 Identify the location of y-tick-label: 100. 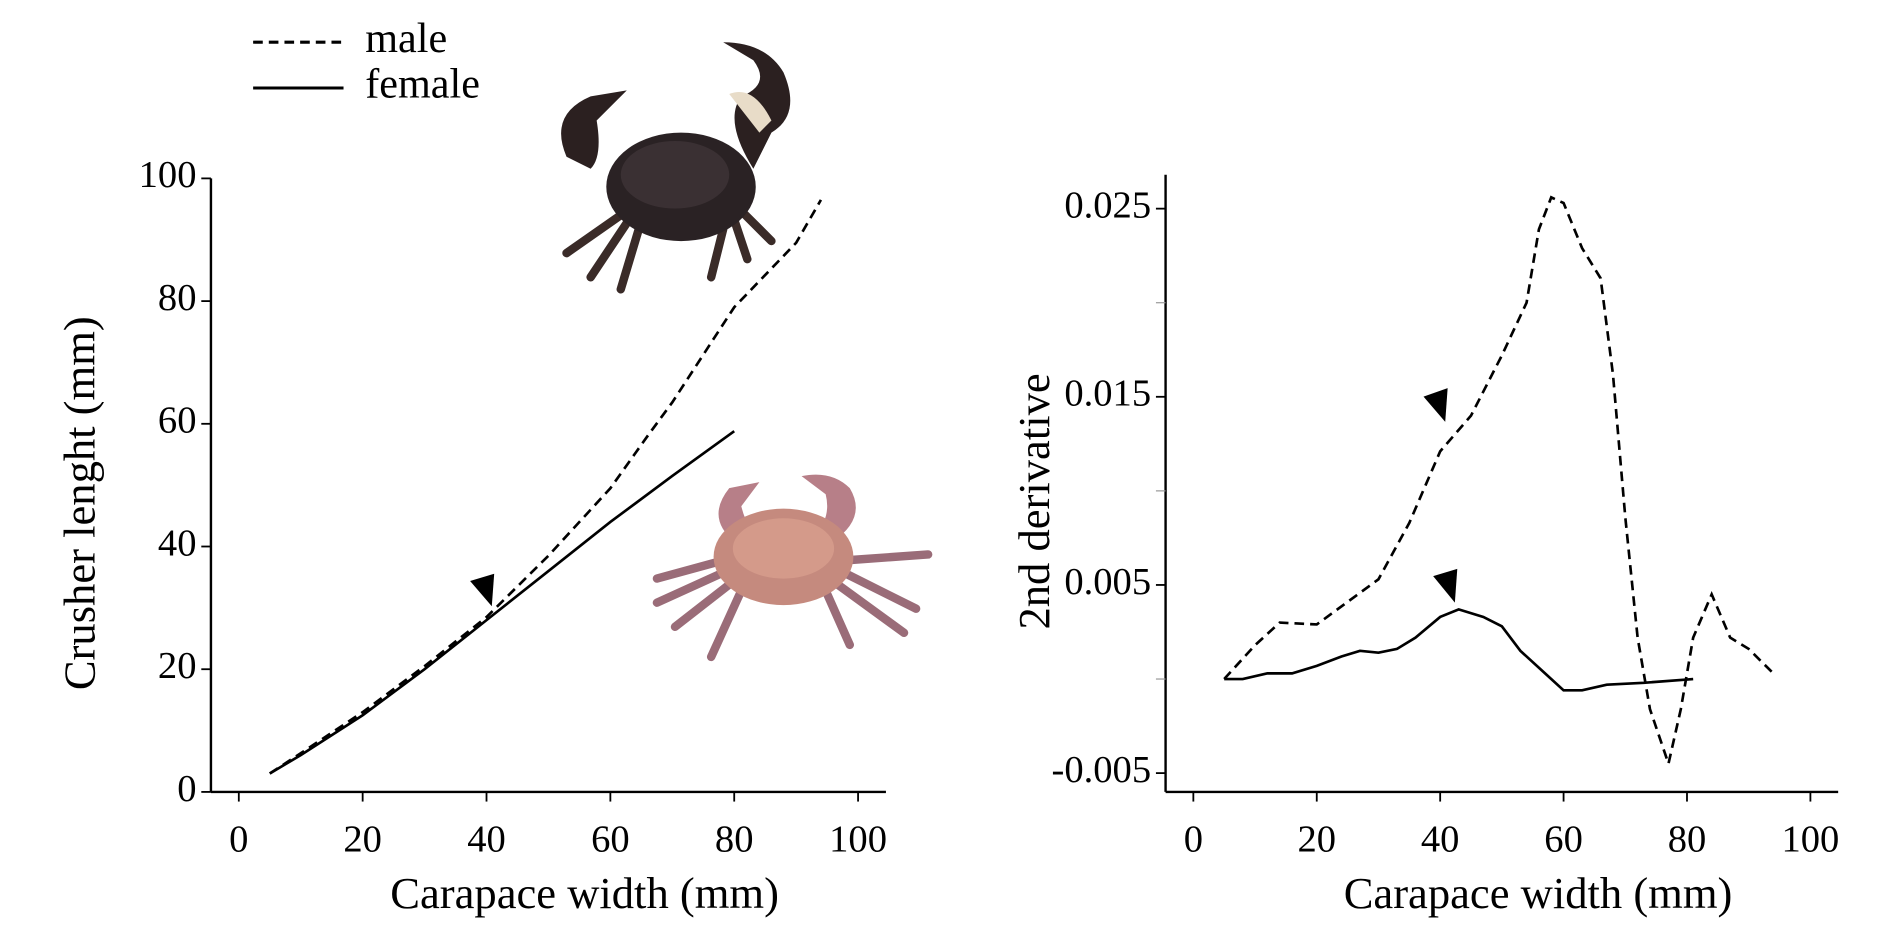
(168, 175).